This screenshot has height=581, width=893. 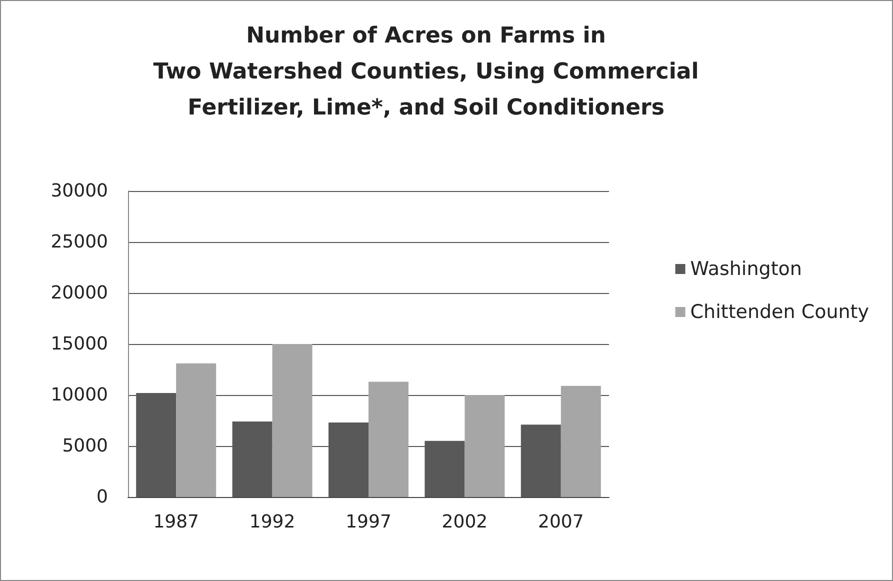 What do you see at coordinates (426, 72) in the screenshot?
I see `chart-title: Number of Acres on Farms in Two Watershed Counties, Using Commercial Fertilizer, Lime*, and Soil Conditioners` at bounding box center [426, 72].